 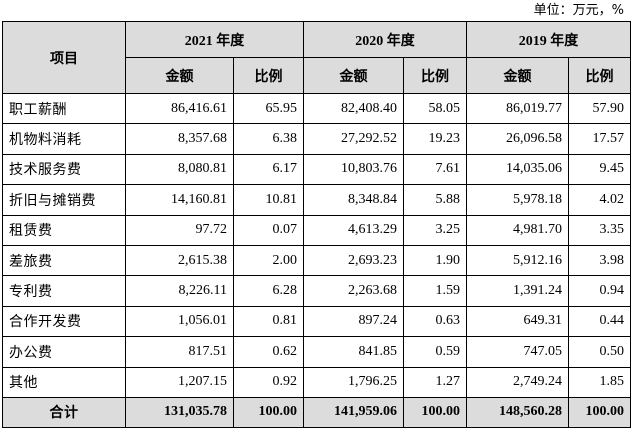 I want to click on ratio-2020: 0.59, so click(x=435, y=352).